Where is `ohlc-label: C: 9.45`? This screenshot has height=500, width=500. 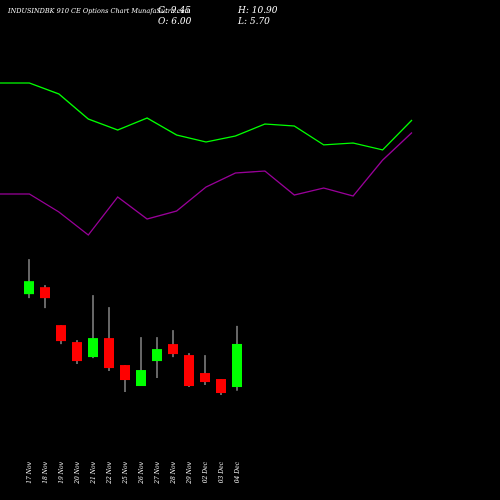 ohlc-label: C: 9.45 is located at coordinates (174, 11).